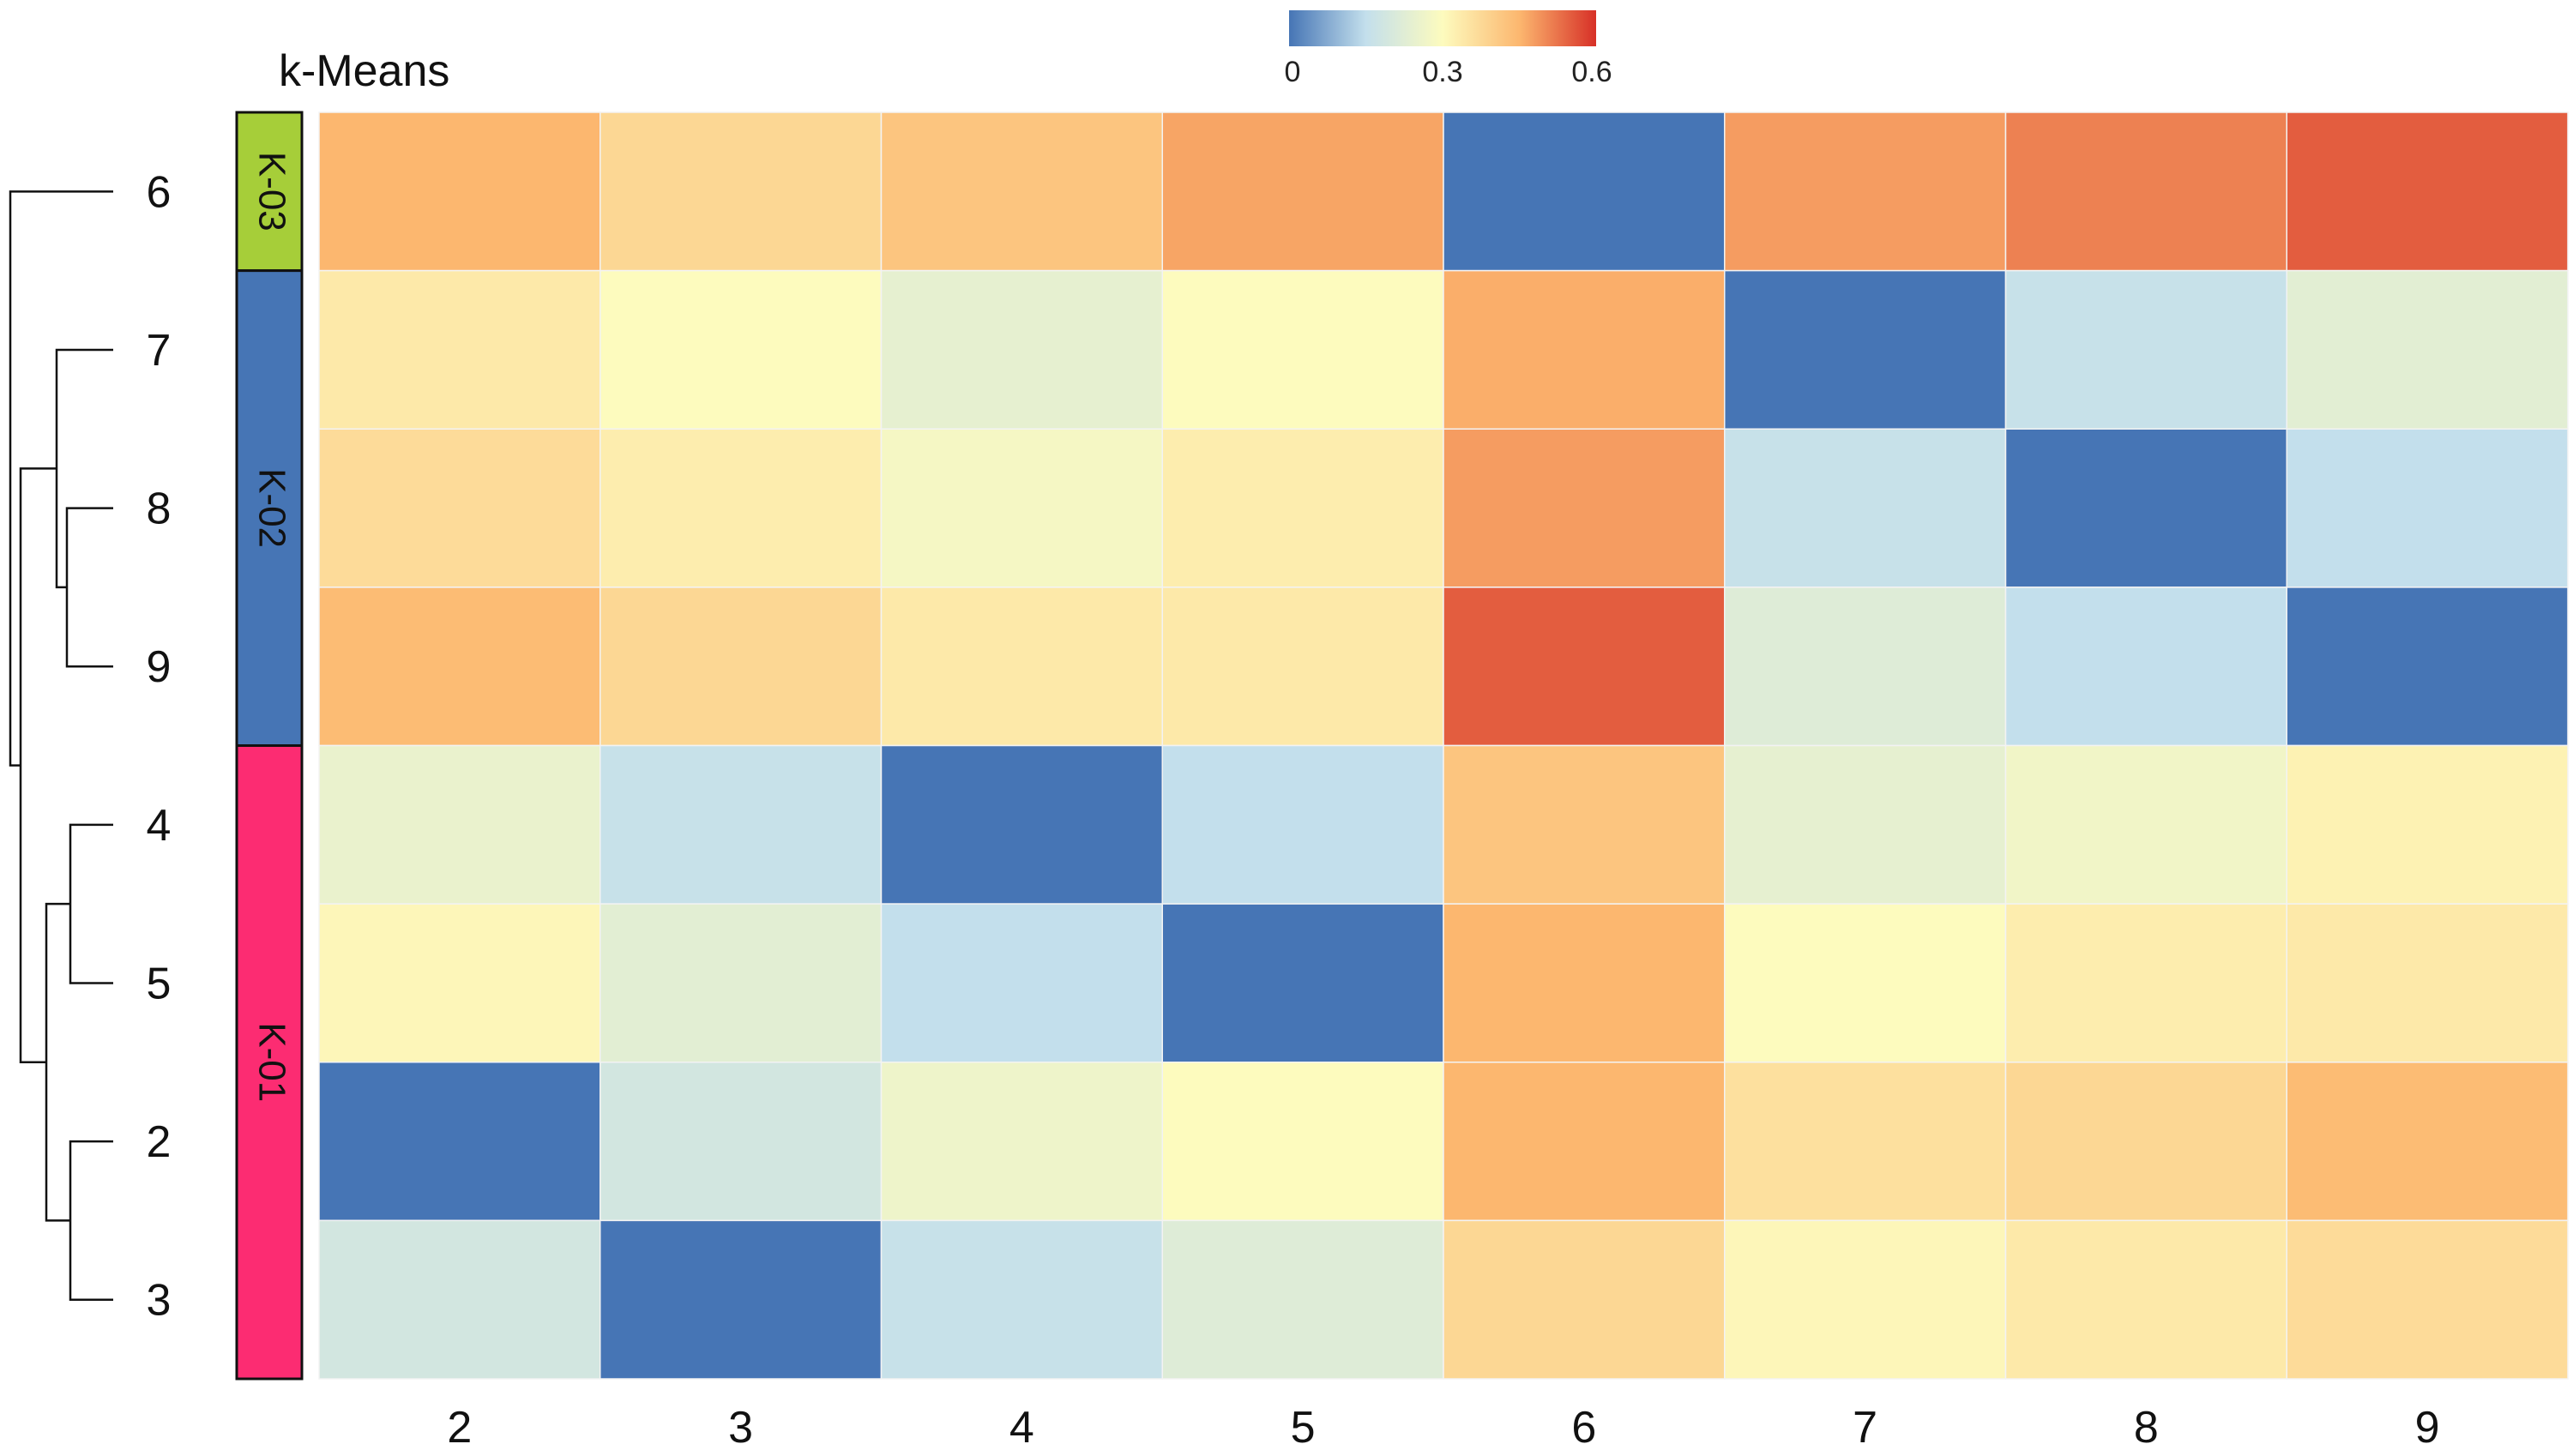 This screenshot has height=1456, width=2573. What do you see at coordinates (2427, 1300) in the screenshot?
I see `heatmap-cell-r3-c9` at bounding box center [2427, 1300].